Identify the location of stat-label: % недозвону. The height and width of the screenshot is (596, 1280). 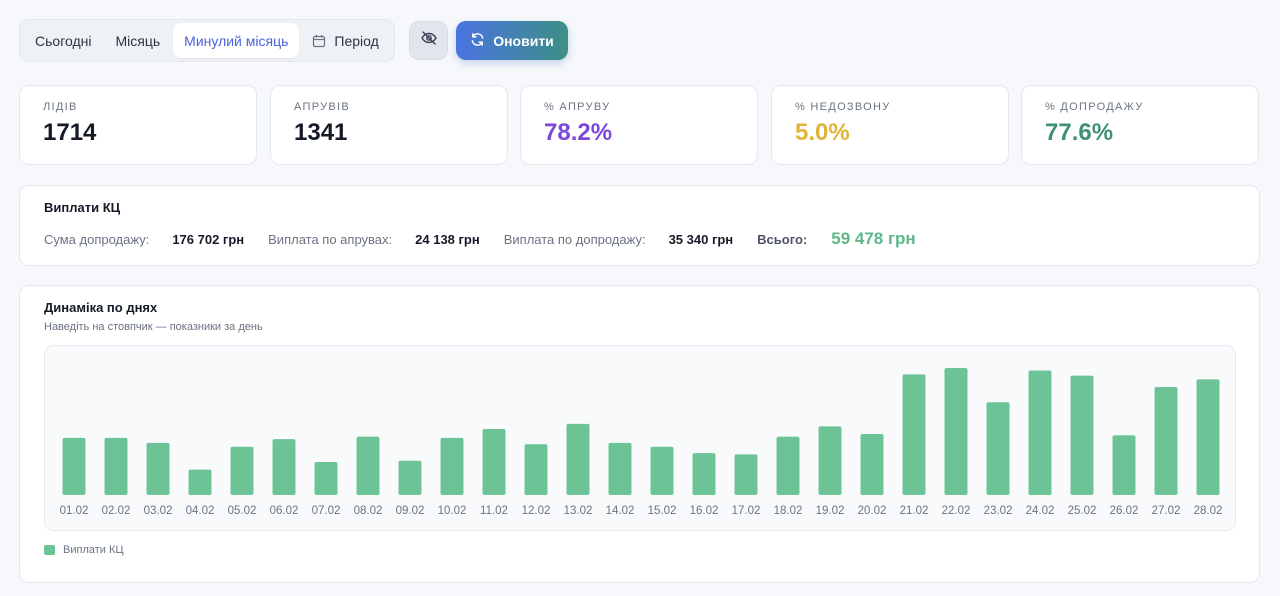
(843, 107).